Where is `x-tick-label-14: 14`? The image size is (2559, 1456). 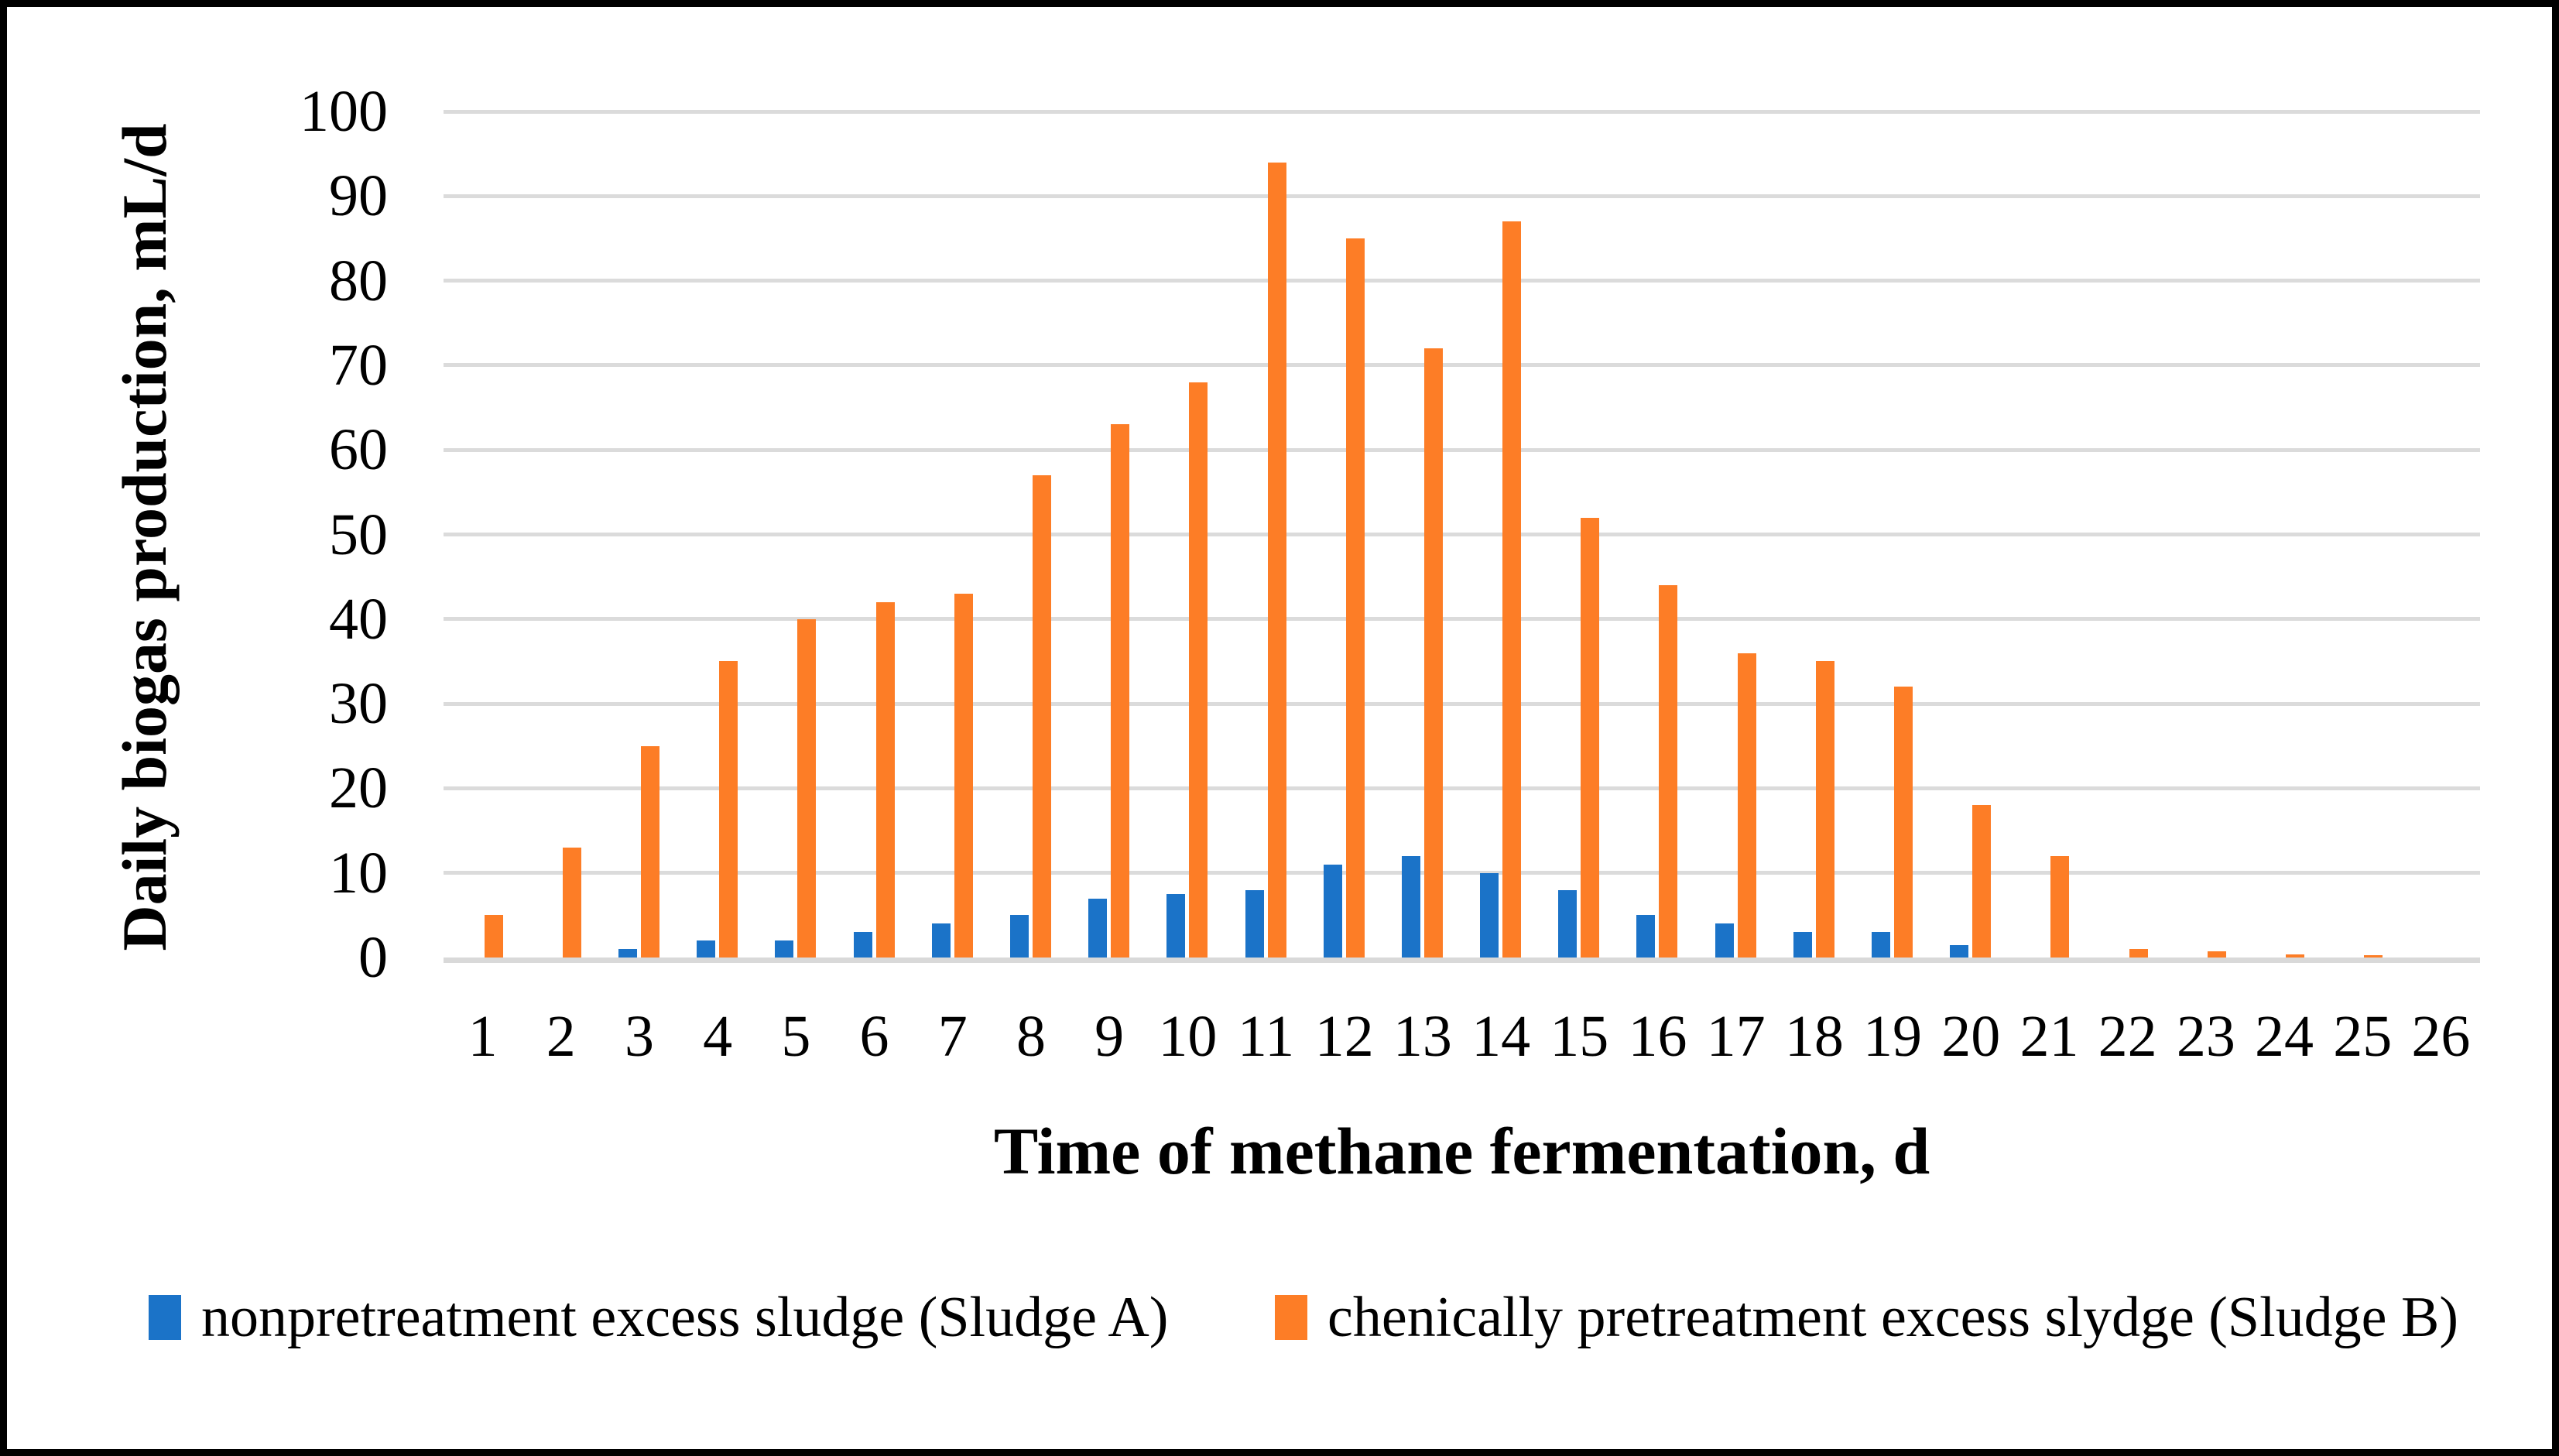
x-tick-label-14: 14 is located at coordinates (1501, 1037).